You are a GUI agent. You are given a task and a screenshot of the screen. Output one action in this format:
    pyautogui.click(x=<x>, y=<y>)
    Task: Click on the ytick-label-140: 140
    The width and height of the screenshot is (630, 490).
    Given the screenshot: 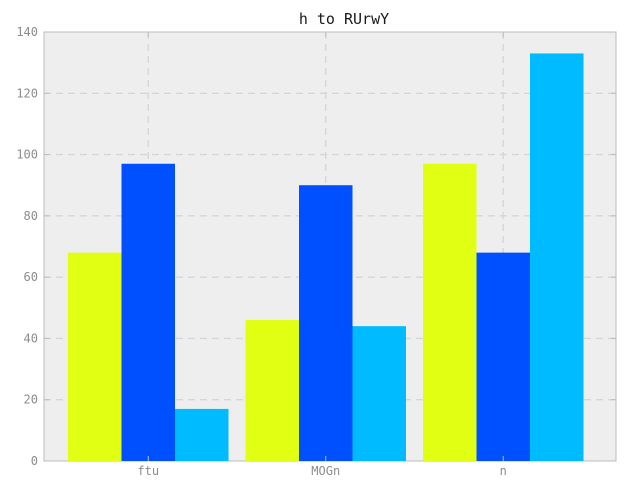 What is the action you would take?
    pyautogui.click(x=27, y=32)
    